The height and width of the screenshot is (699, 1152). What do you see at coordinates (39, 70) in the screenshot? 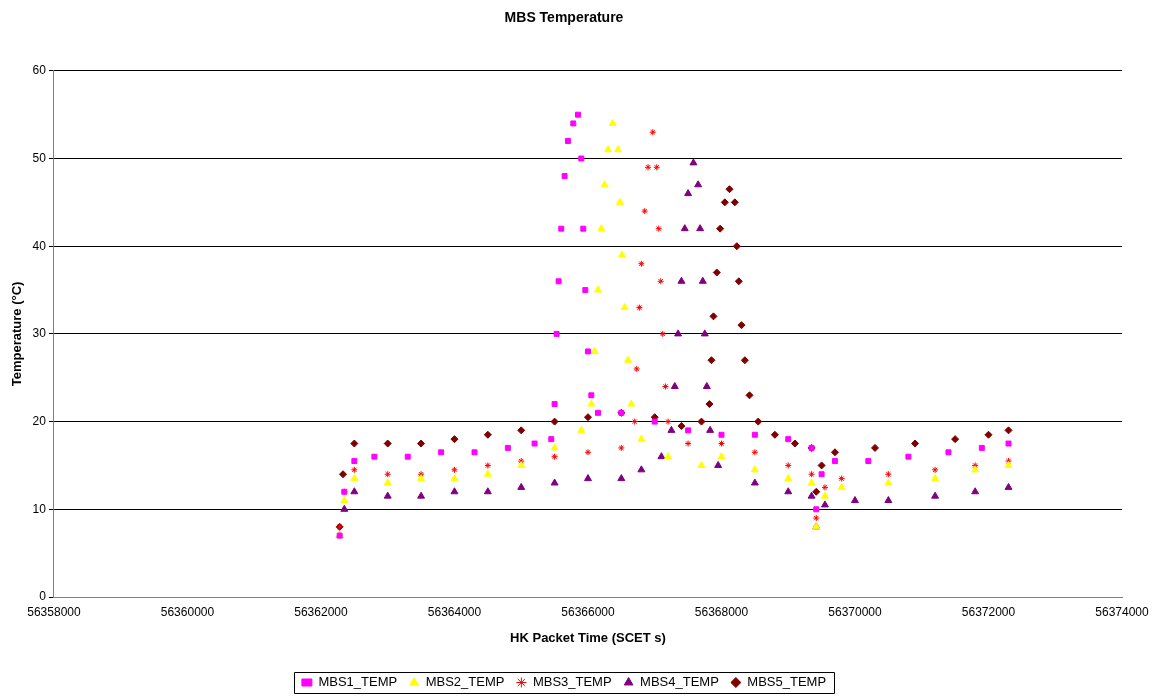
I see `y-tick-label: 60` at bounding box center [39, 70].